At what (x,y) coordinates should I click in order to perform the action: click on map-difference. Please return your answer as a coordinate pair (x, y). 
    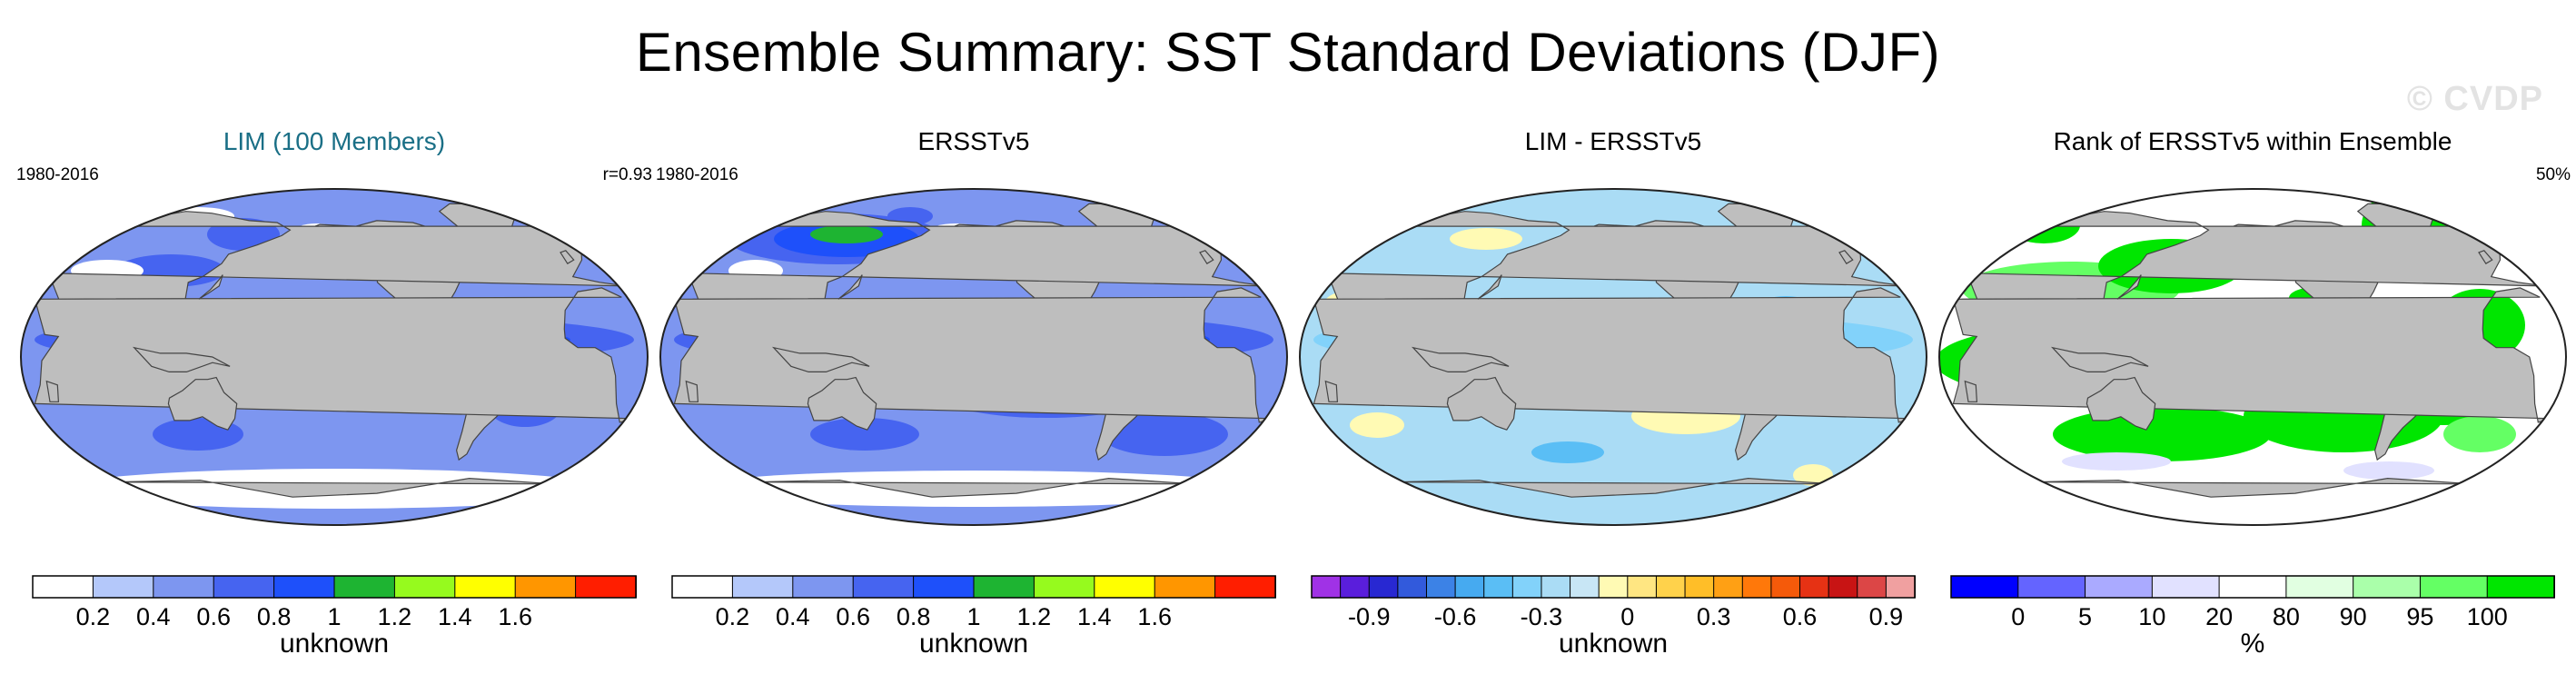
    Looking at the image, I should click on (1613, 357).